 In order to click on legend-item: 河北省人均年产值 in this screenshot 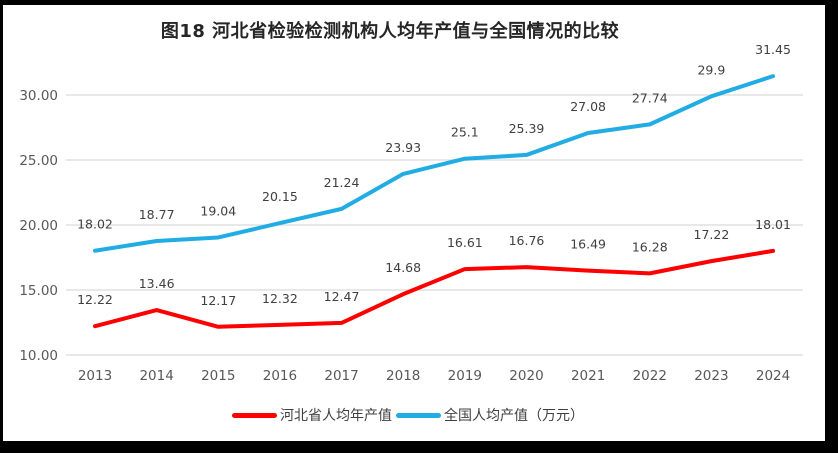, I will do `click(312, 415)`.